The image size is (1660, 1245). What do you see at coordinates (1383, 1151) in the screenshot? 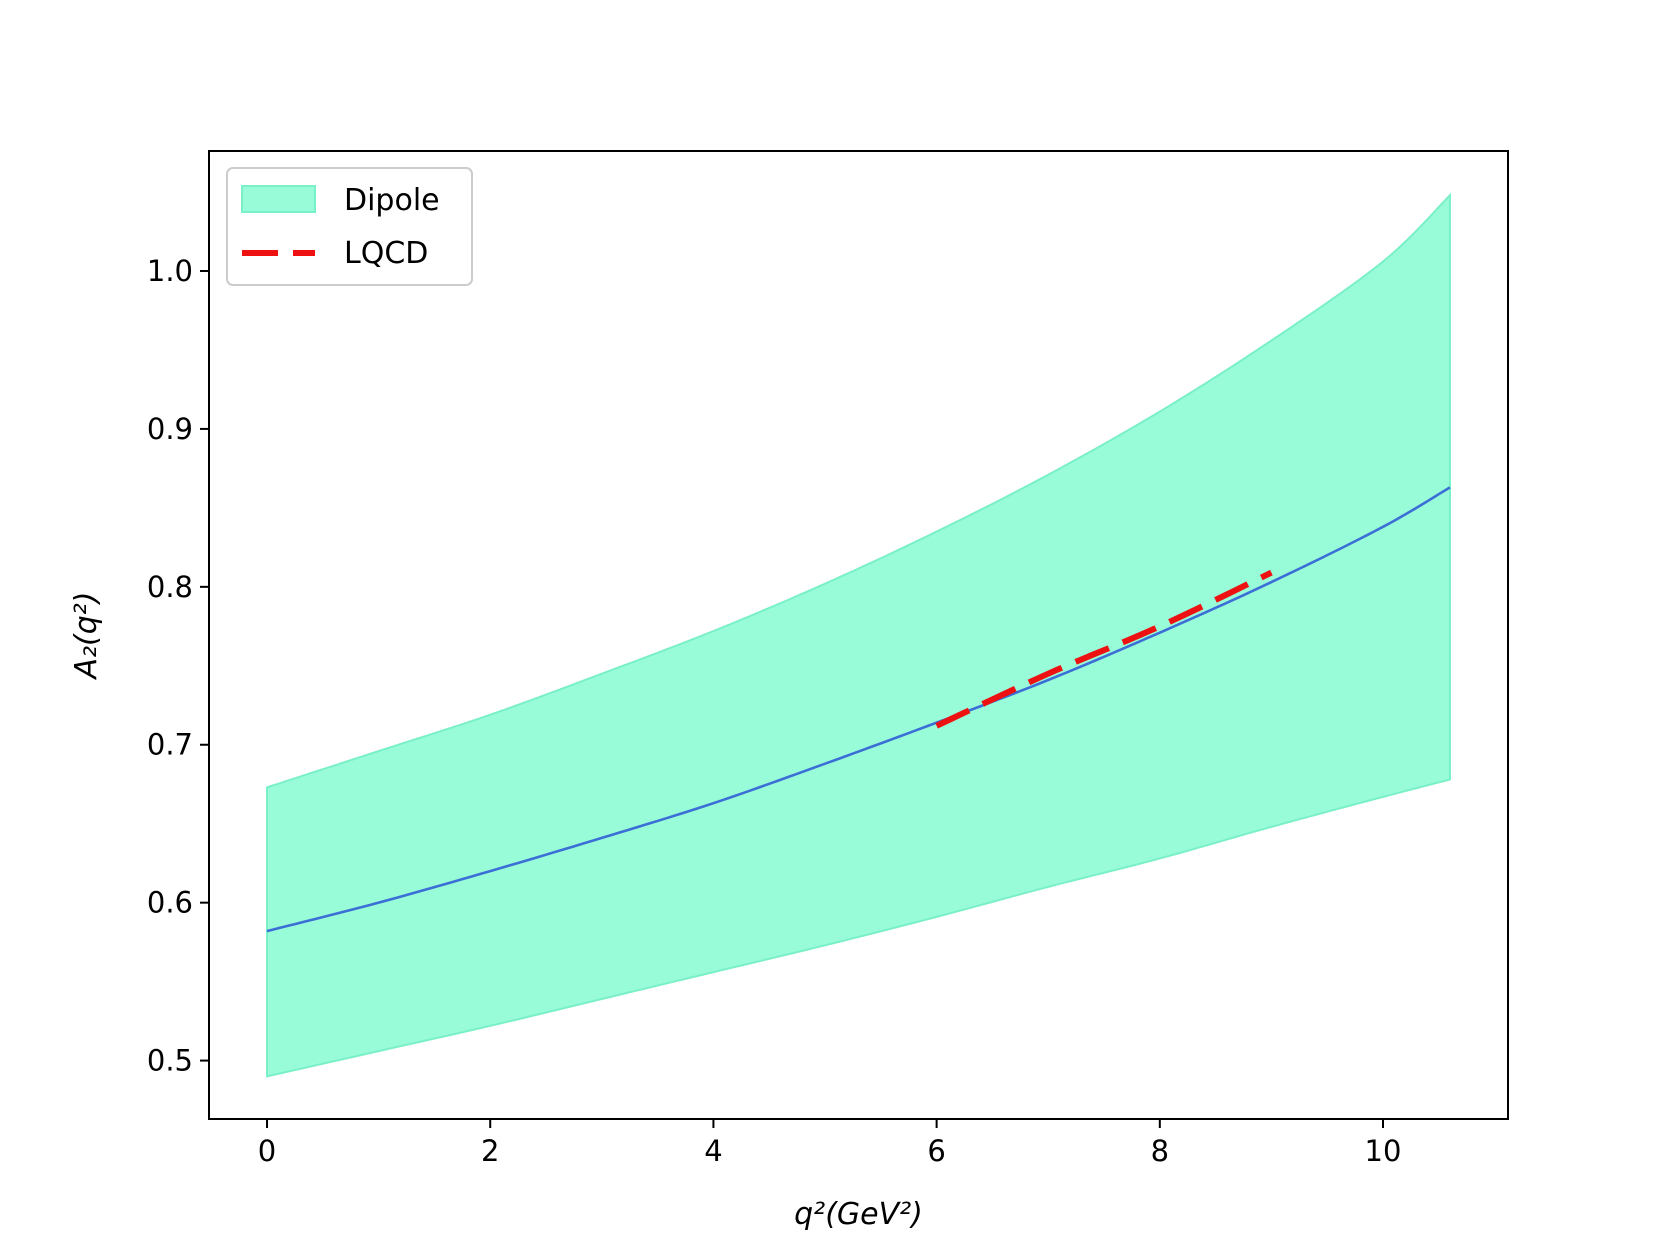
I see `x-tick-label: 10` at bounding box center [1383, 1151].